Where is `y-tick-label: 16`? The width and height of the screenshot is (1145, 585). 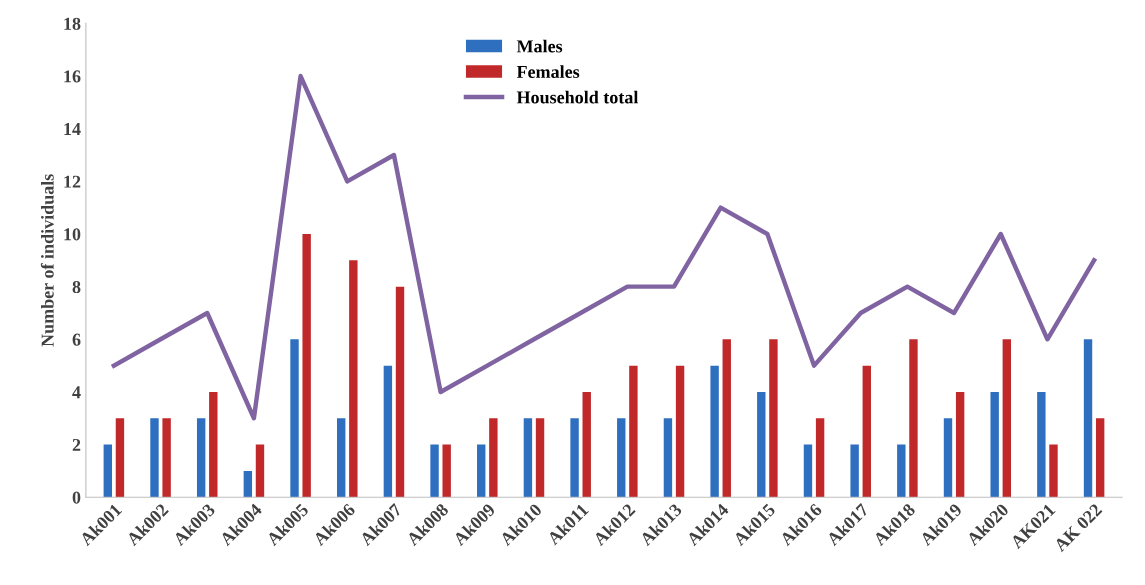
y-tick-label: 16 is located at coordinates (72, 76).